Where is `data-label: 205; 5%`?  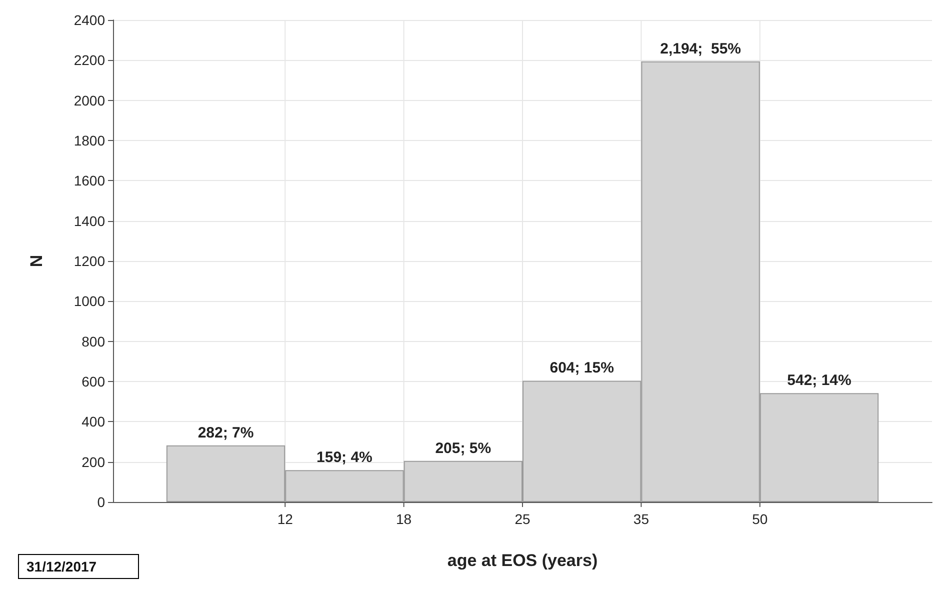
data-label: 205; 5% is located at coordinates (463, 448).